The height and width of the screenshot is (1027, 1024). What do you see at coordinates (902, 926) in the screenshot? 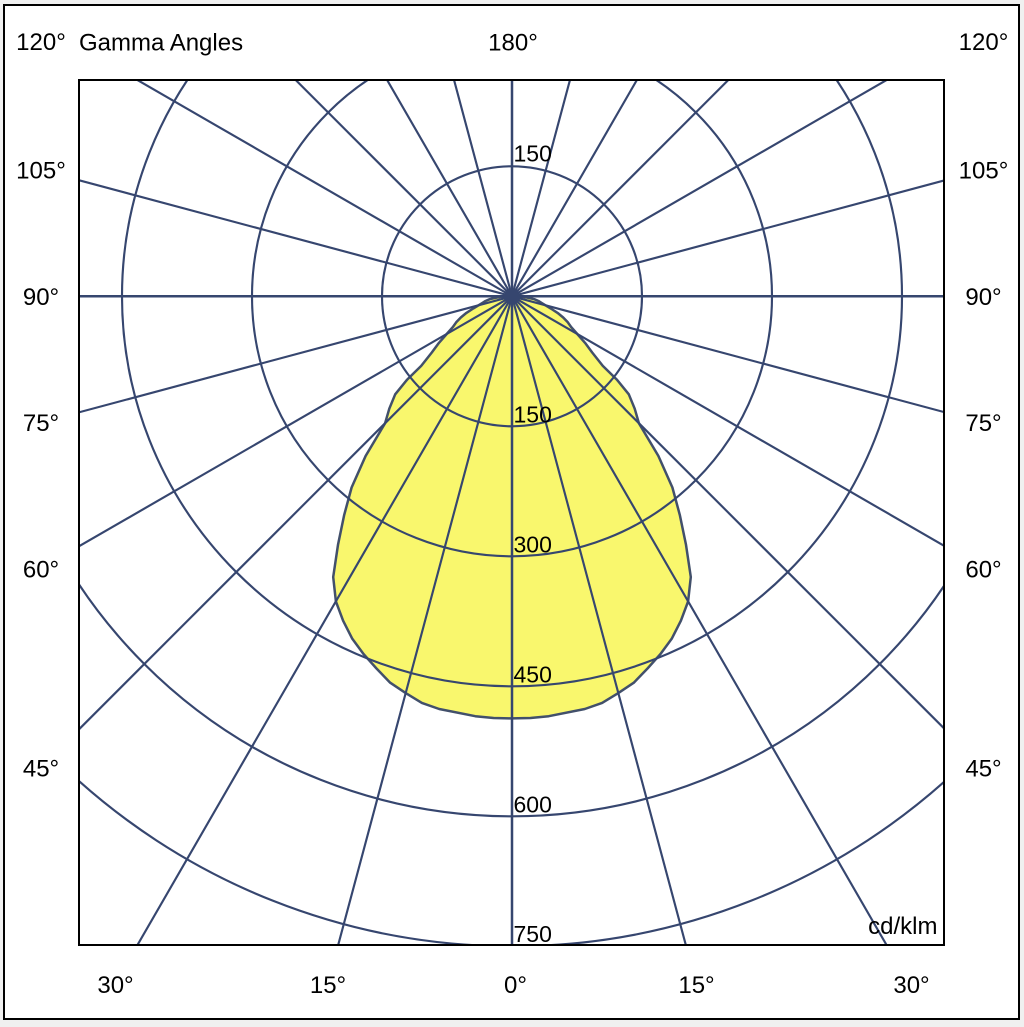
I see `svg-text: cd/klm` at bounding box center [902, 926].